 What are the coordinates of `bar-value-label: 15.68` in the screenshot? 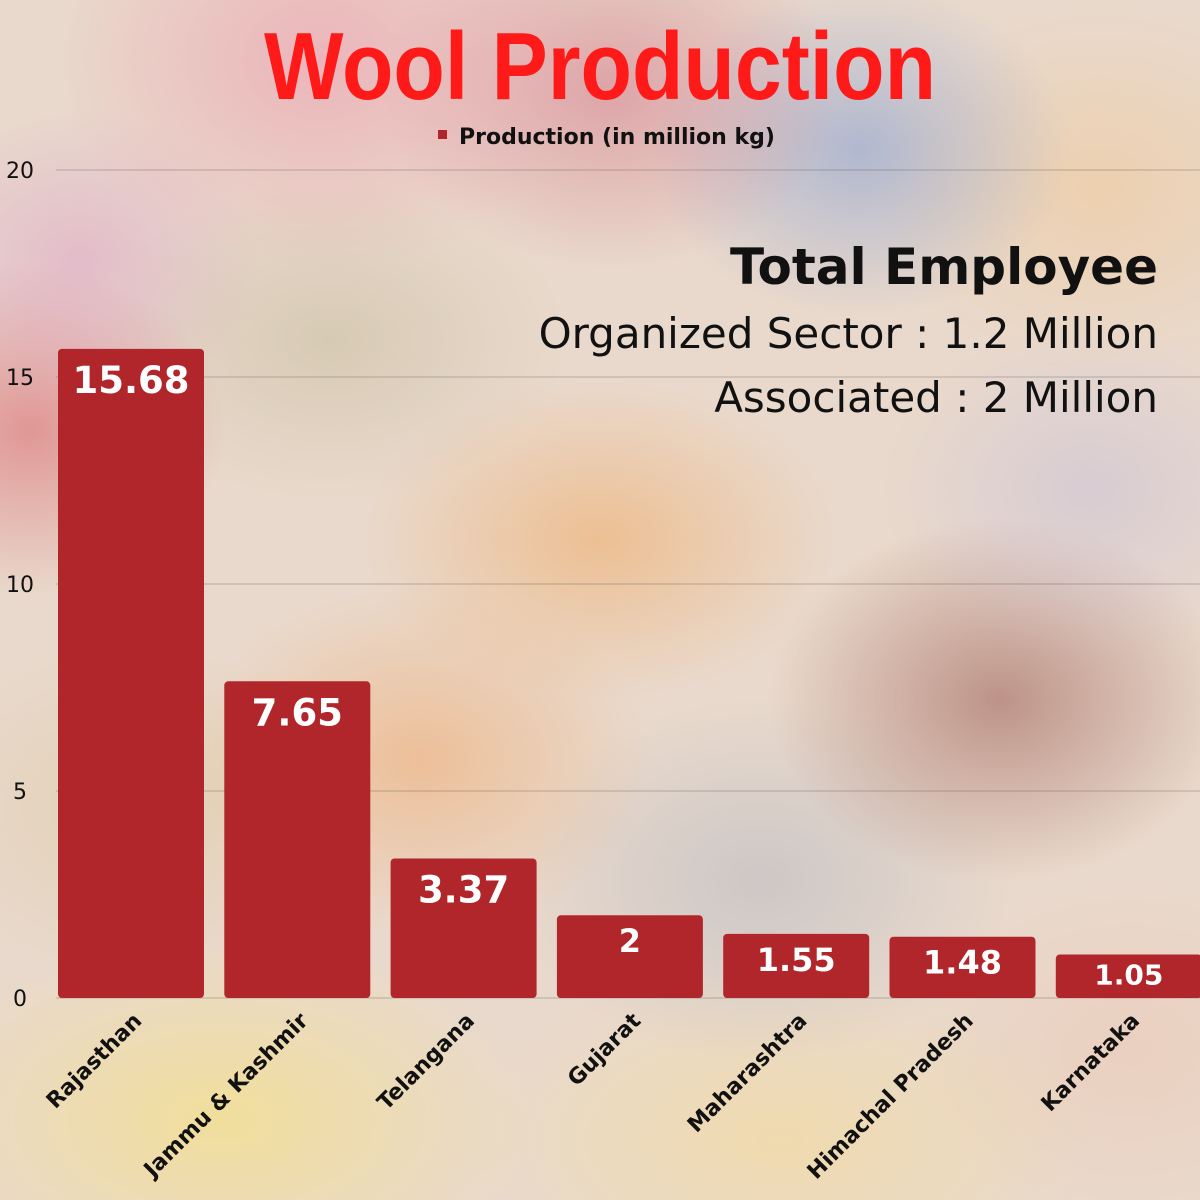 It's located at (130, 380).